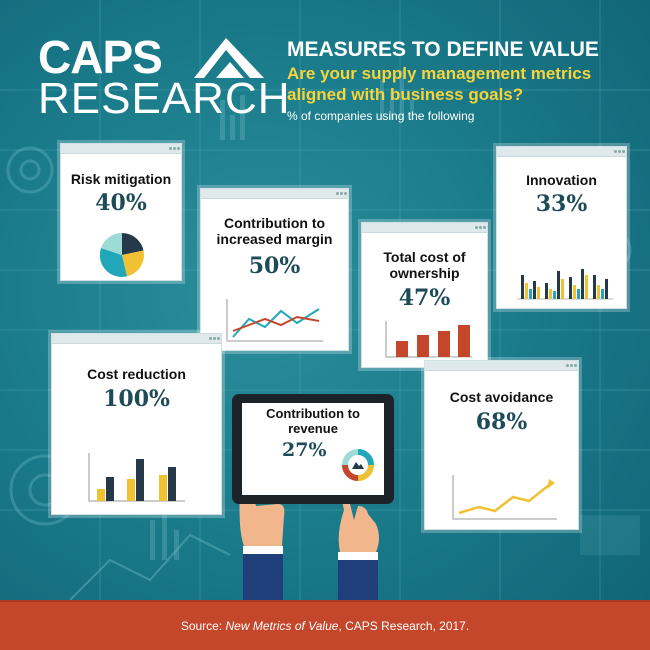  What do you see at coordinates (274, 266) in the screenshot?
I see `metric-percent: 50%` at bounding box center [274, 266].